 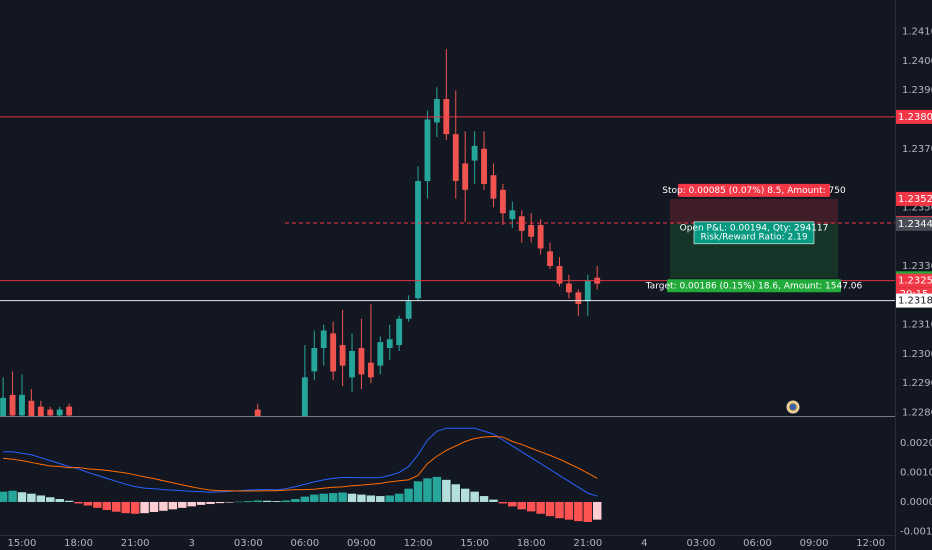 I want to click on y-tick-label: 1.23500, so click(x=917, y=207).